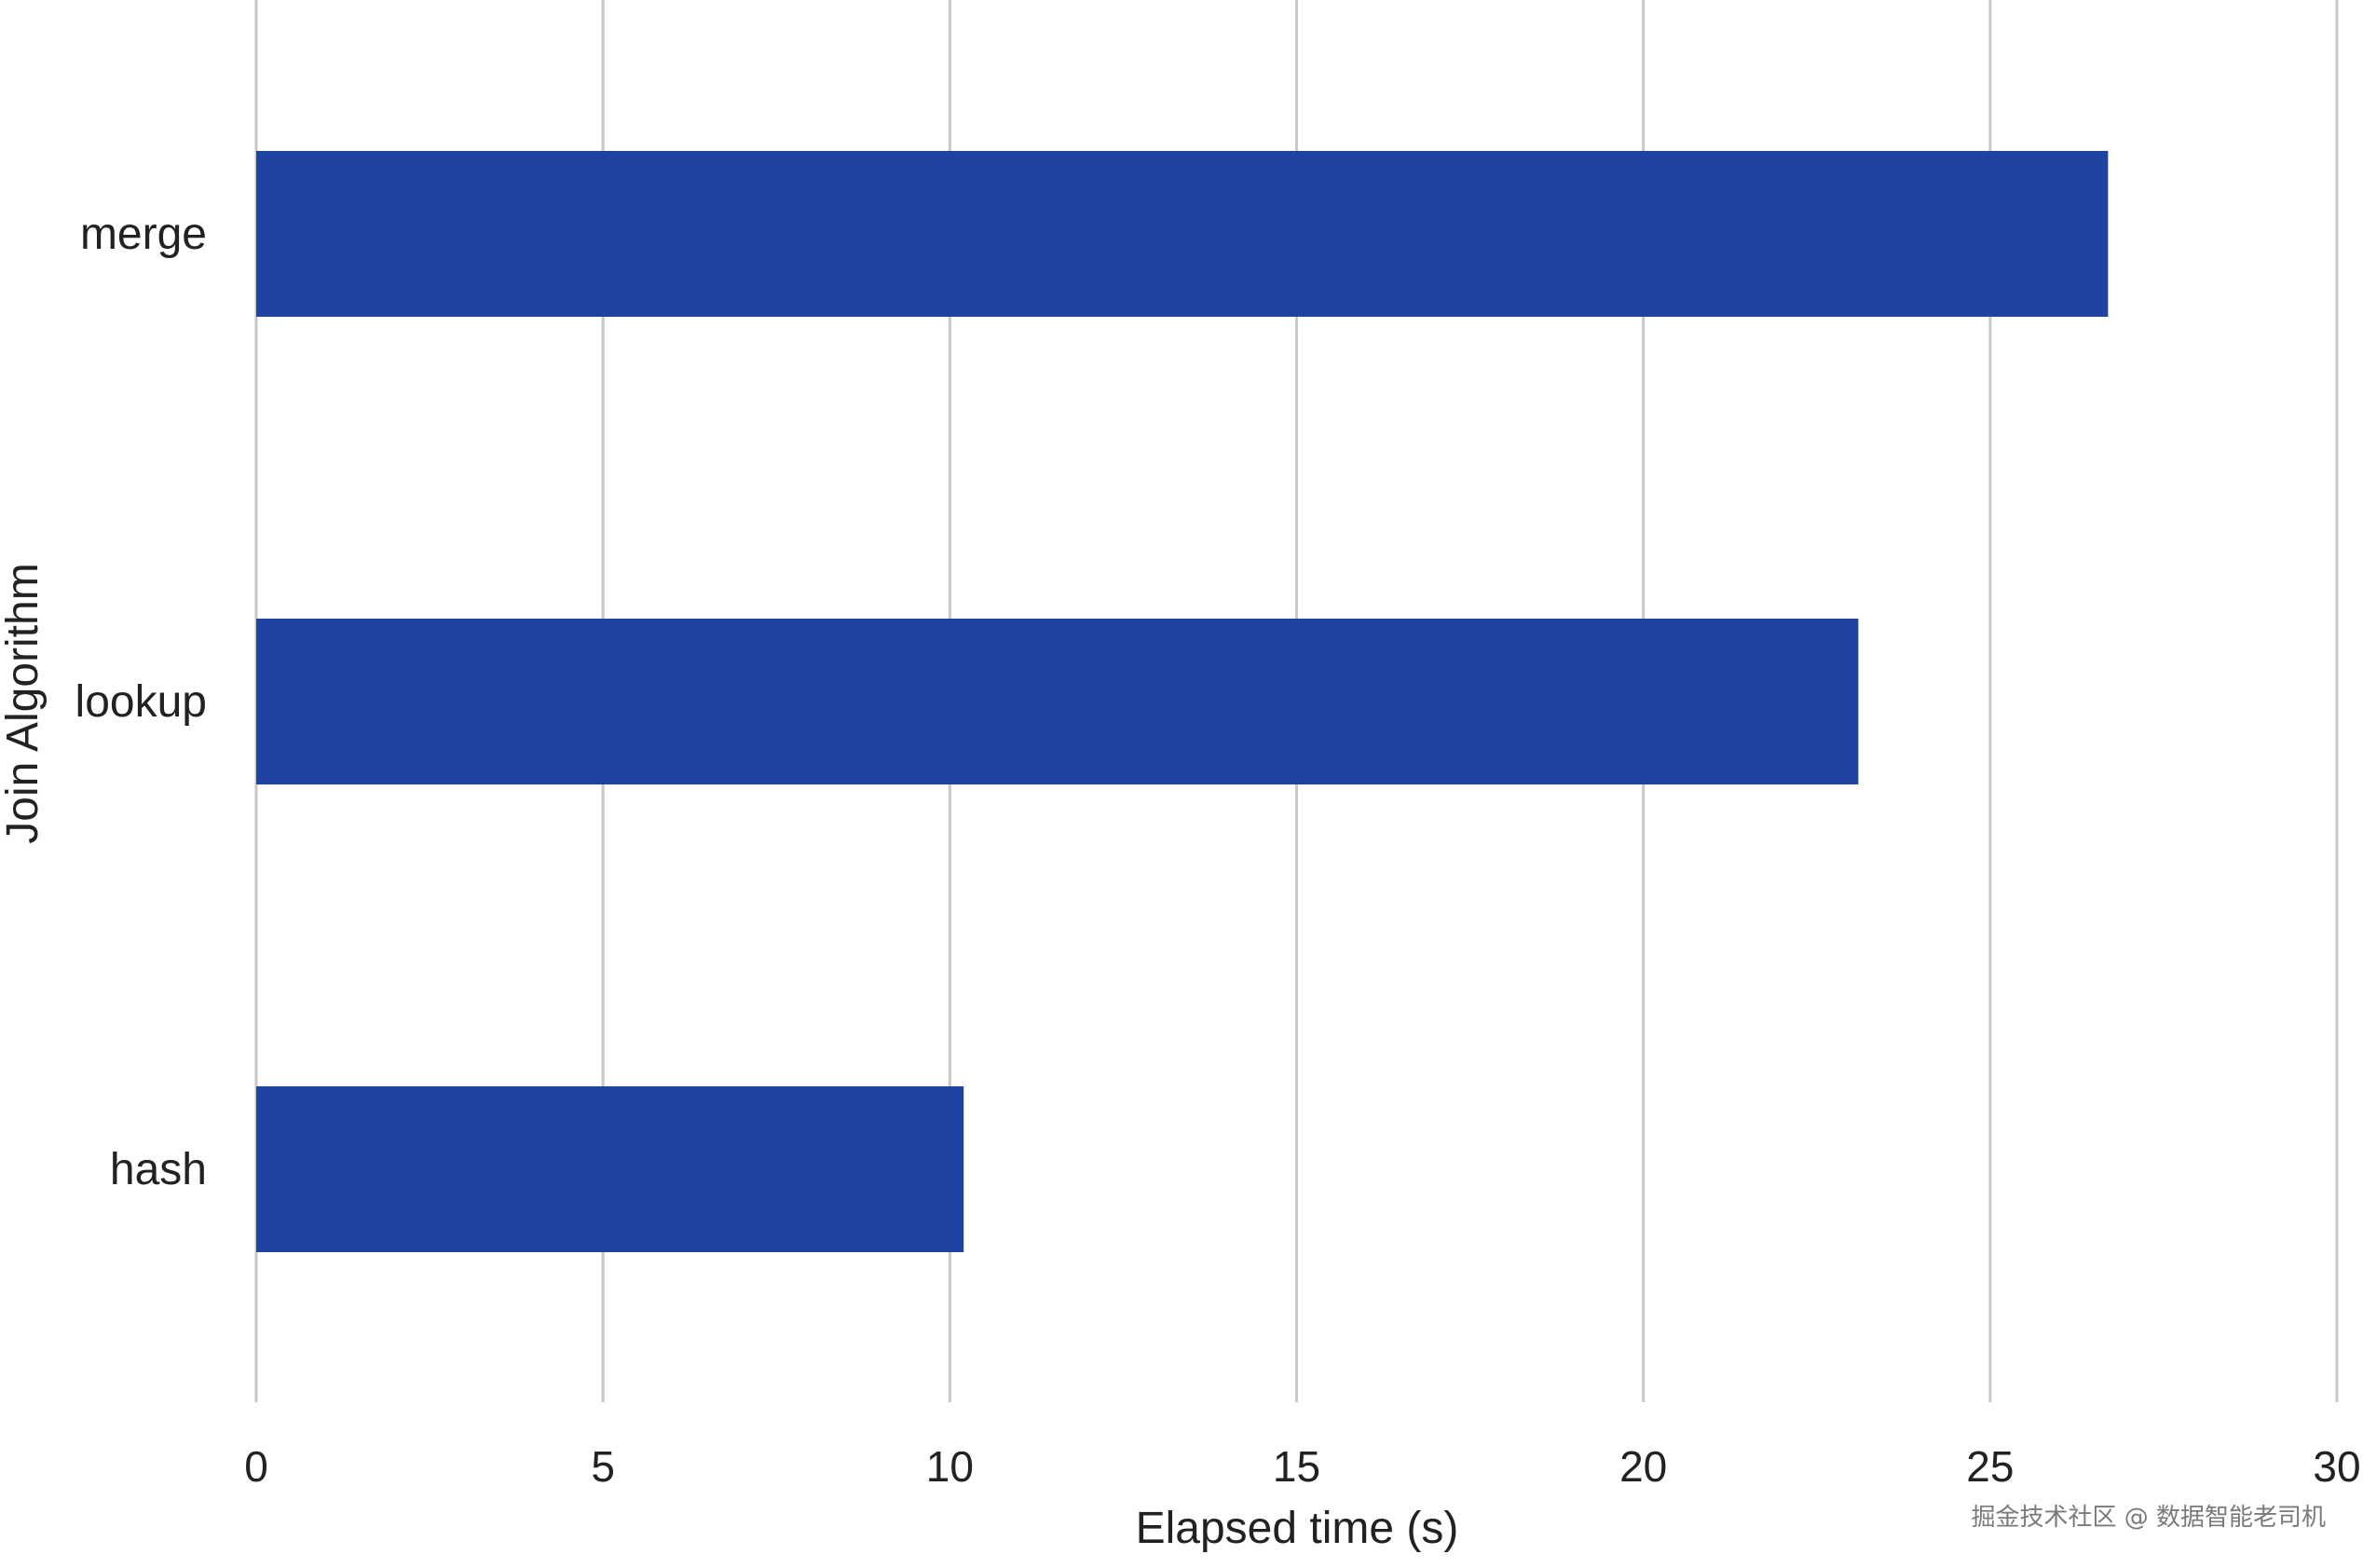  What do you see at coordinates (143, 234) in the screenshot?
I see `category-label-merge: merge` at bounding box center [143, 234].